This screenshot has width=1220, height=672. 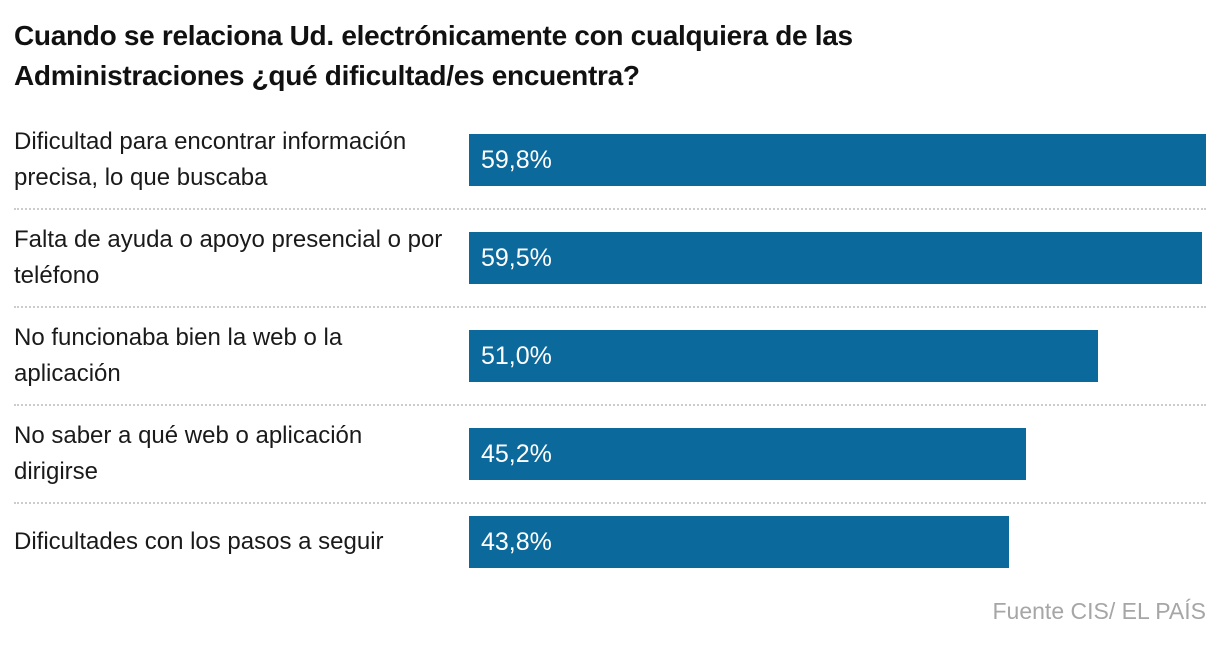 I want to click on bar-area: 59,5%, so click(x=837, y=258).